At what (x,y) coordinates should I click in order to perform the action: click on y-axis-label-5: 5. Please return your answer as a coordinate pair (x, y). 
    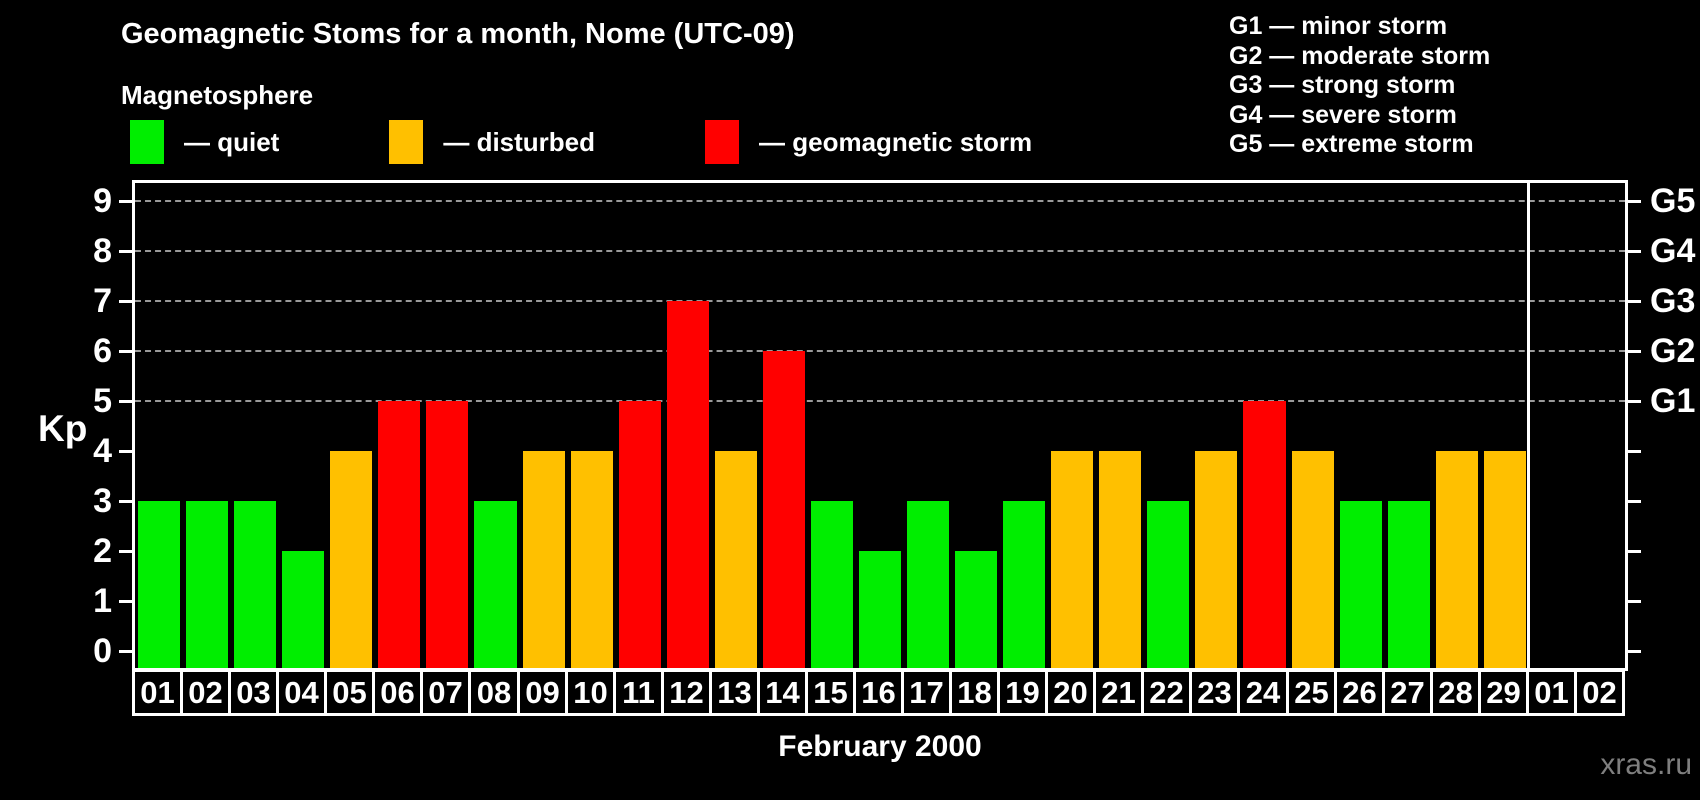
    Looking at the image, I should click on (102, 401).